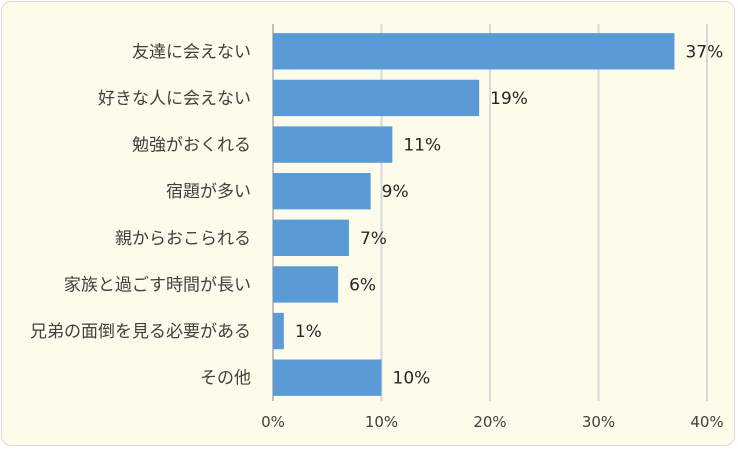  Describe the element at coordinates (704, 52) in the screenshot. I see `data-label: 37%` at that location.